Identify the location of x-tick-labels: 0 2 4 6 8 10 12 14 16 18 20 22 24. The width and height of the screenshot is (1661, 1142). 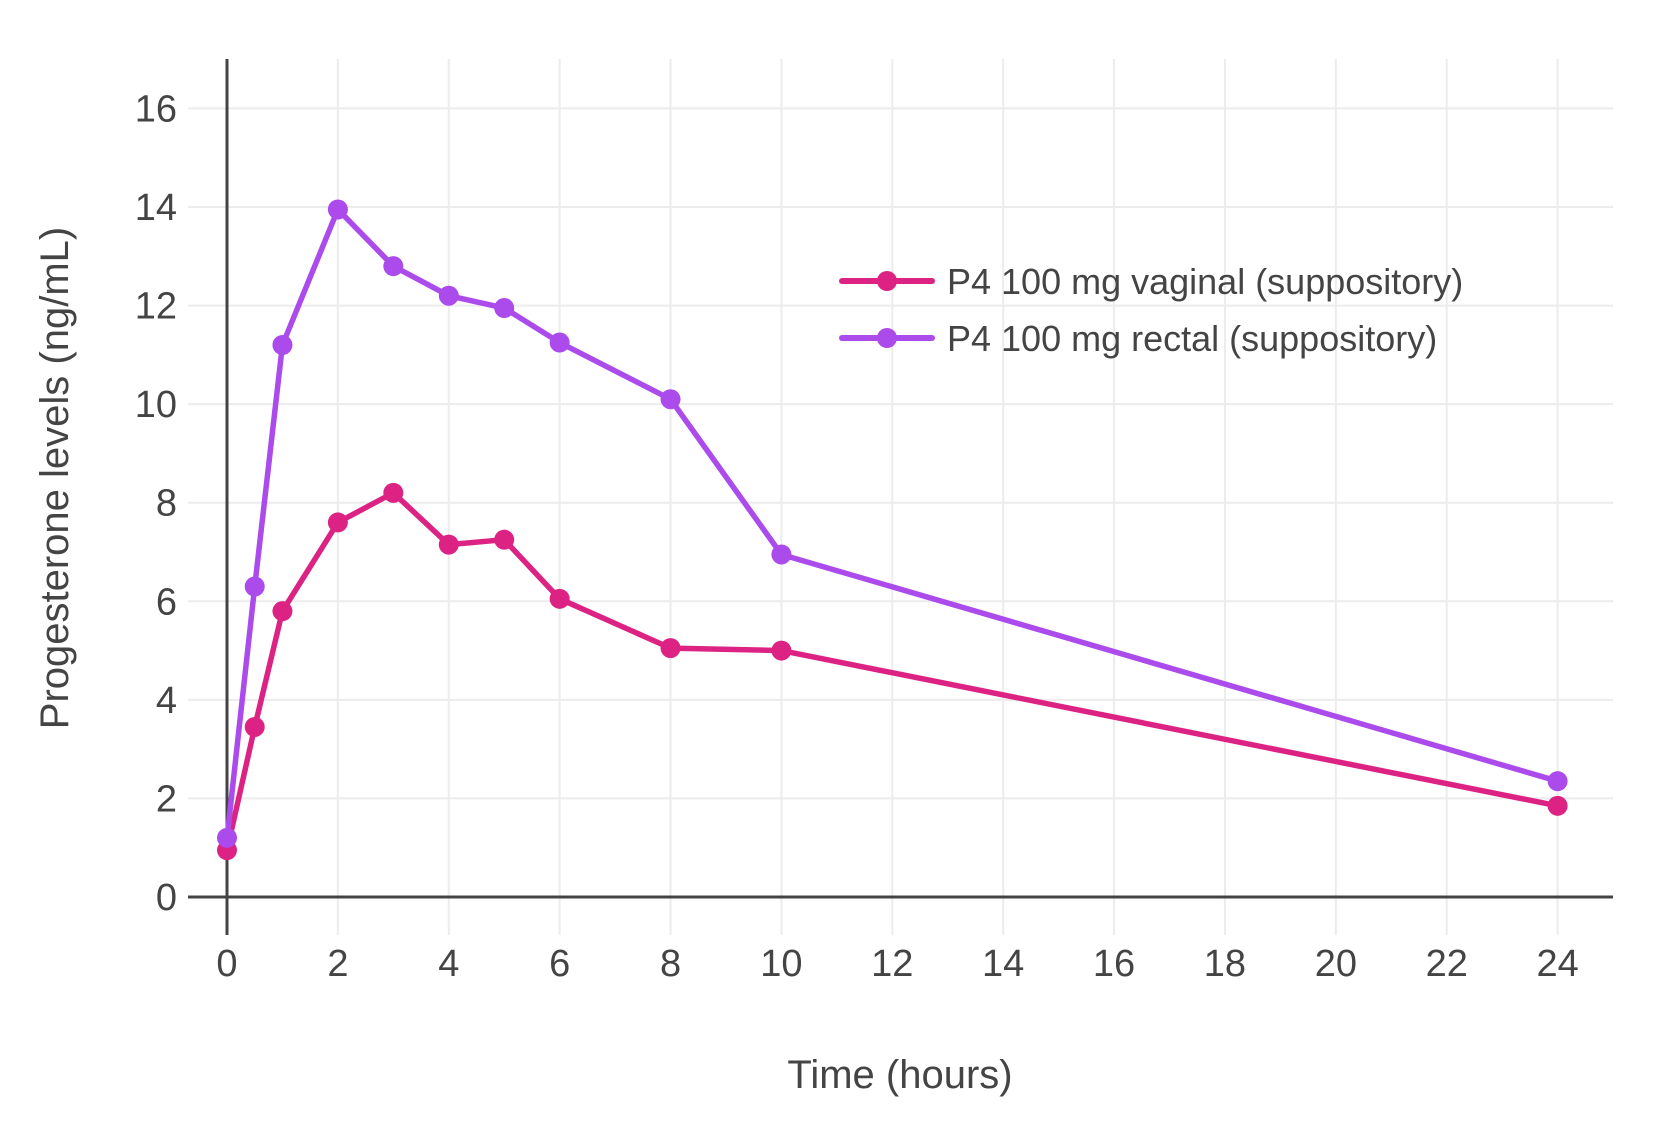
(897, 964).